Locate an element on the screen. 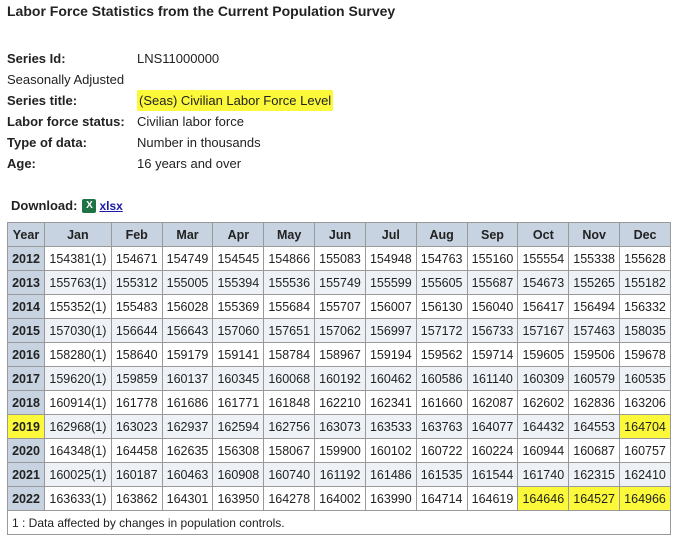 The image size is (685, 543). value-cell: 162602 is located at coordinates (543, 402).